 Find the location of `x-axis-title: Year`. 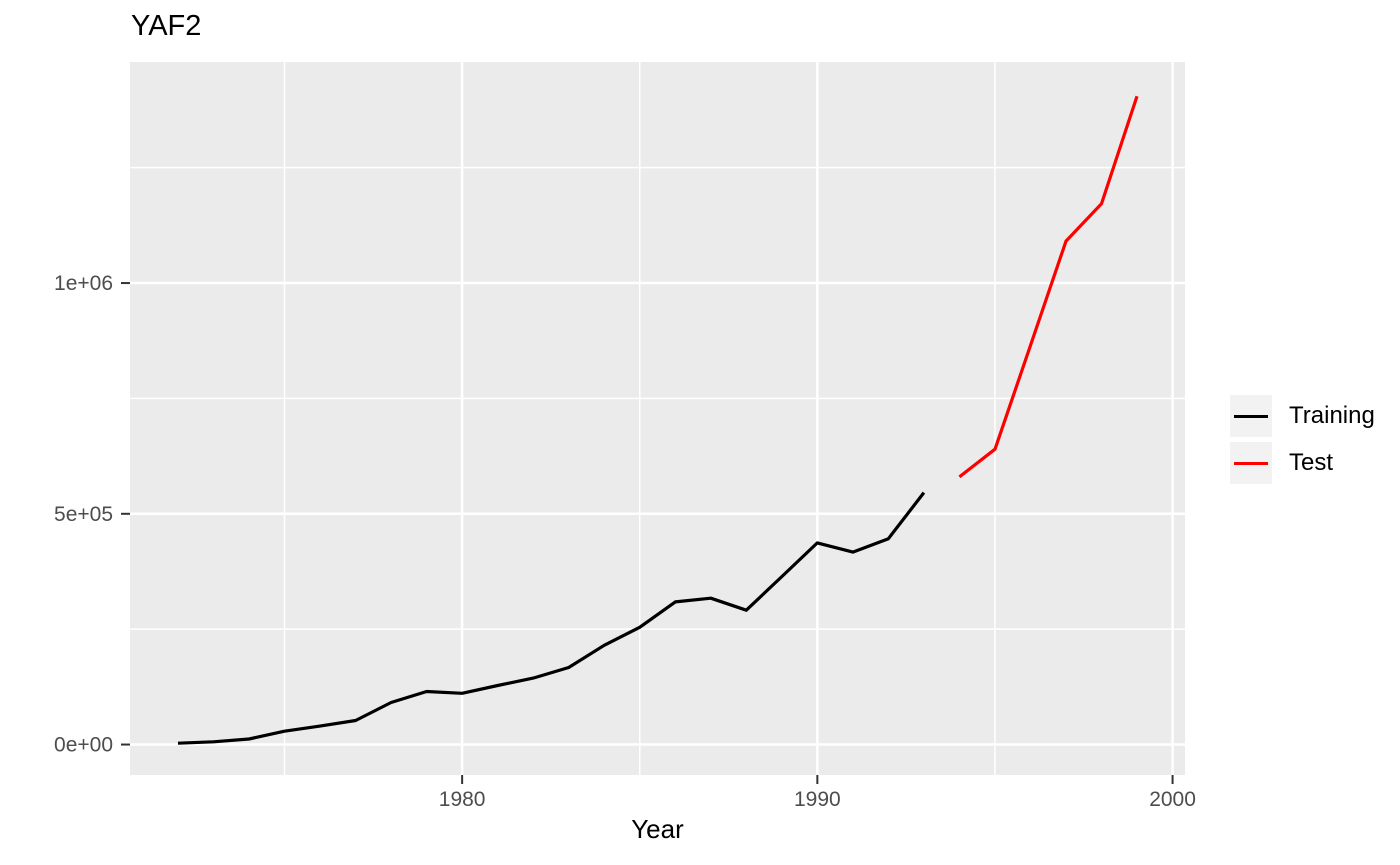

x-axis-title: Year is located at coordinates (657, 829).